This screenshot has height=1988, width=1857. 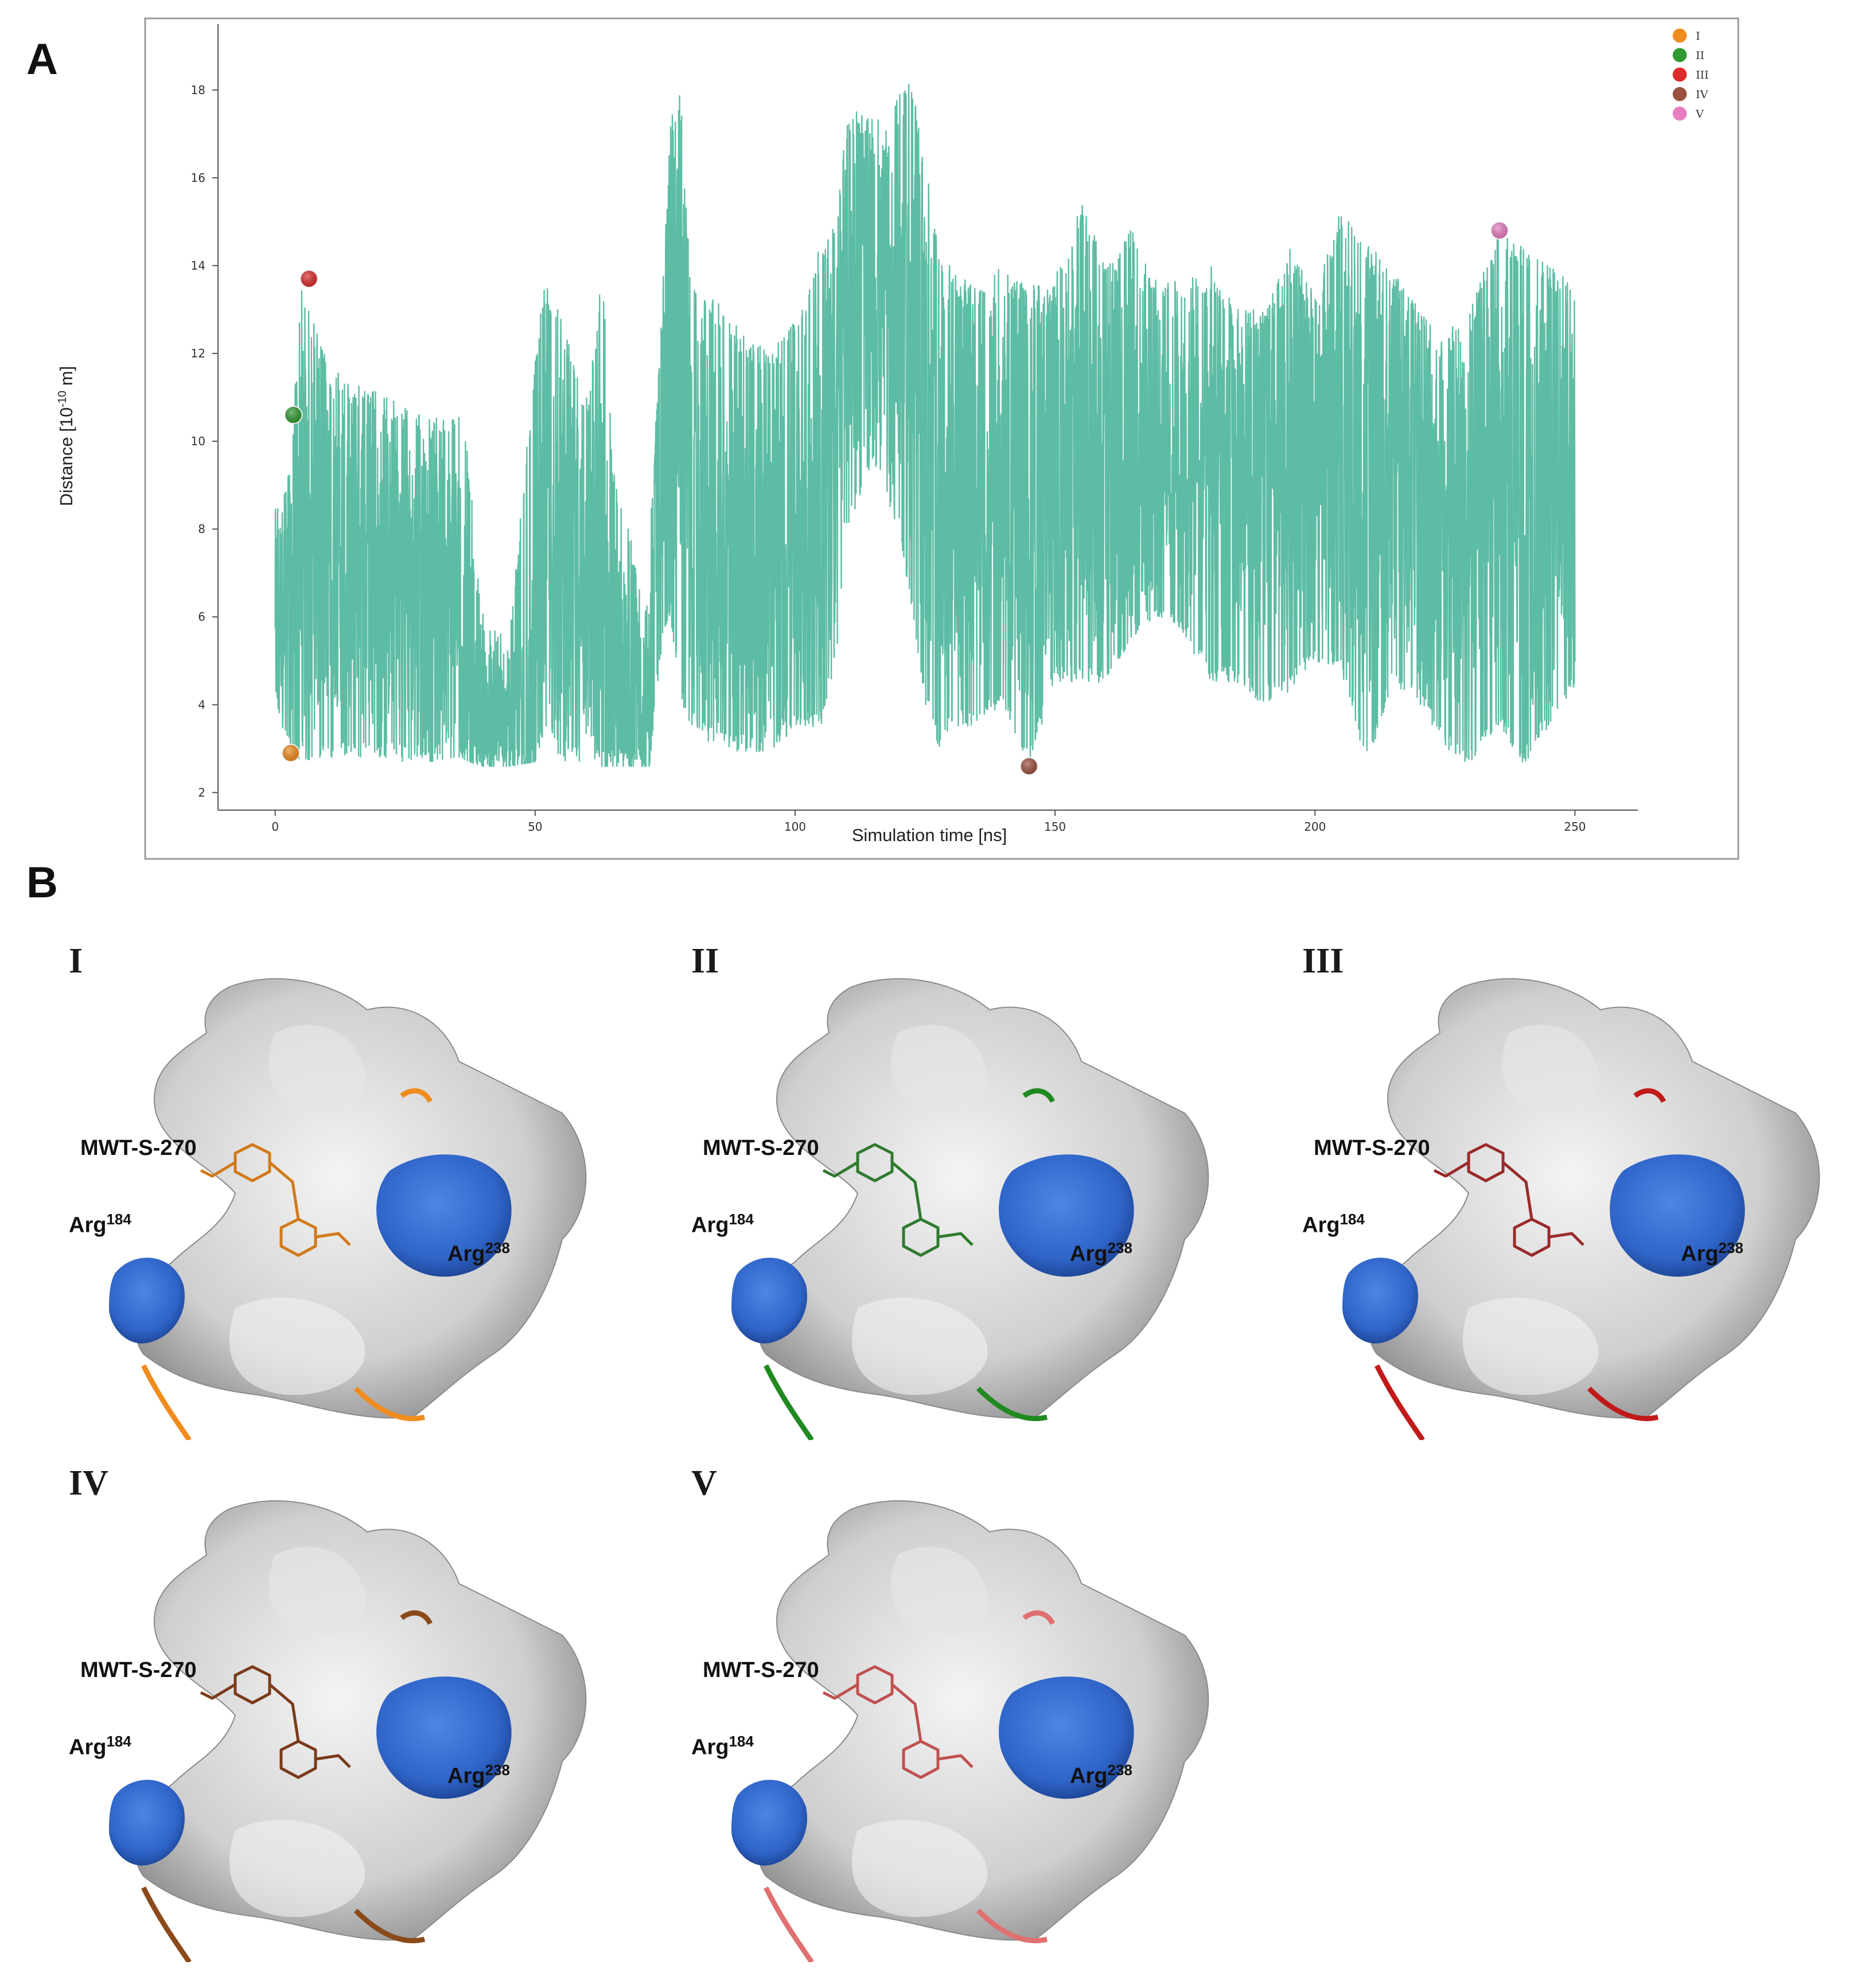 I want to click on x-tick-label: 100, so click(x=795, y=827).